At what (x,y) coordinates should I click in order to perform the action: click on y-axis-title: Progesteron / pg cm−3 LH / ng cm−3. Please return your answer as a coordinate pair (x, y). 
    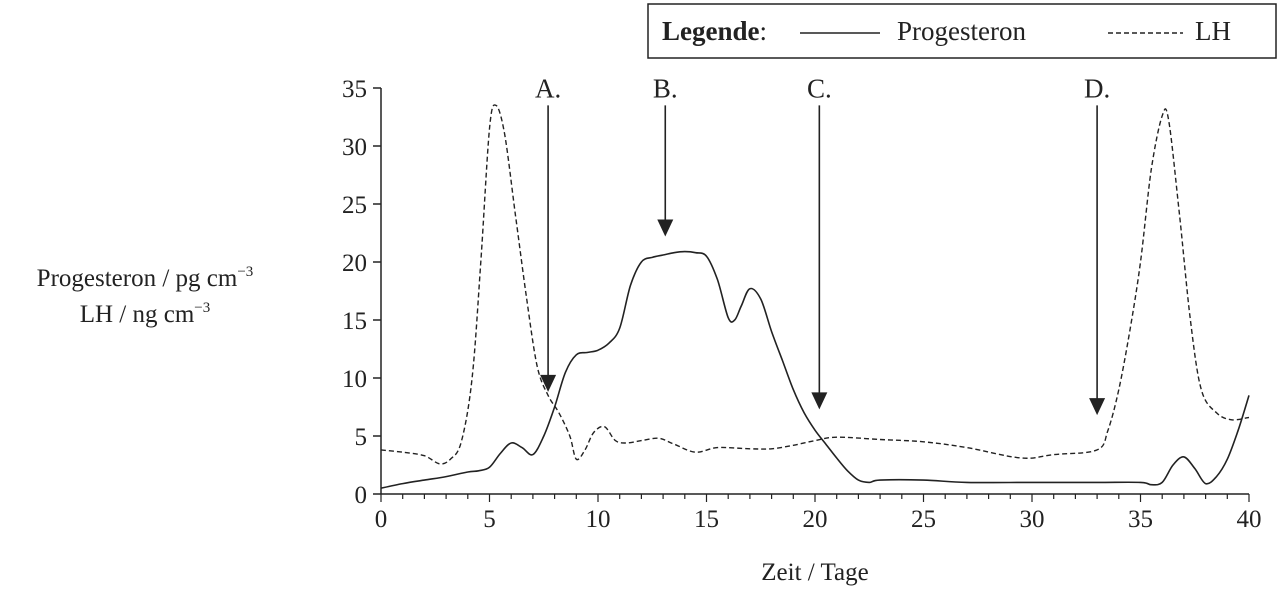
    Looking at the image, I should click on (145, 296).